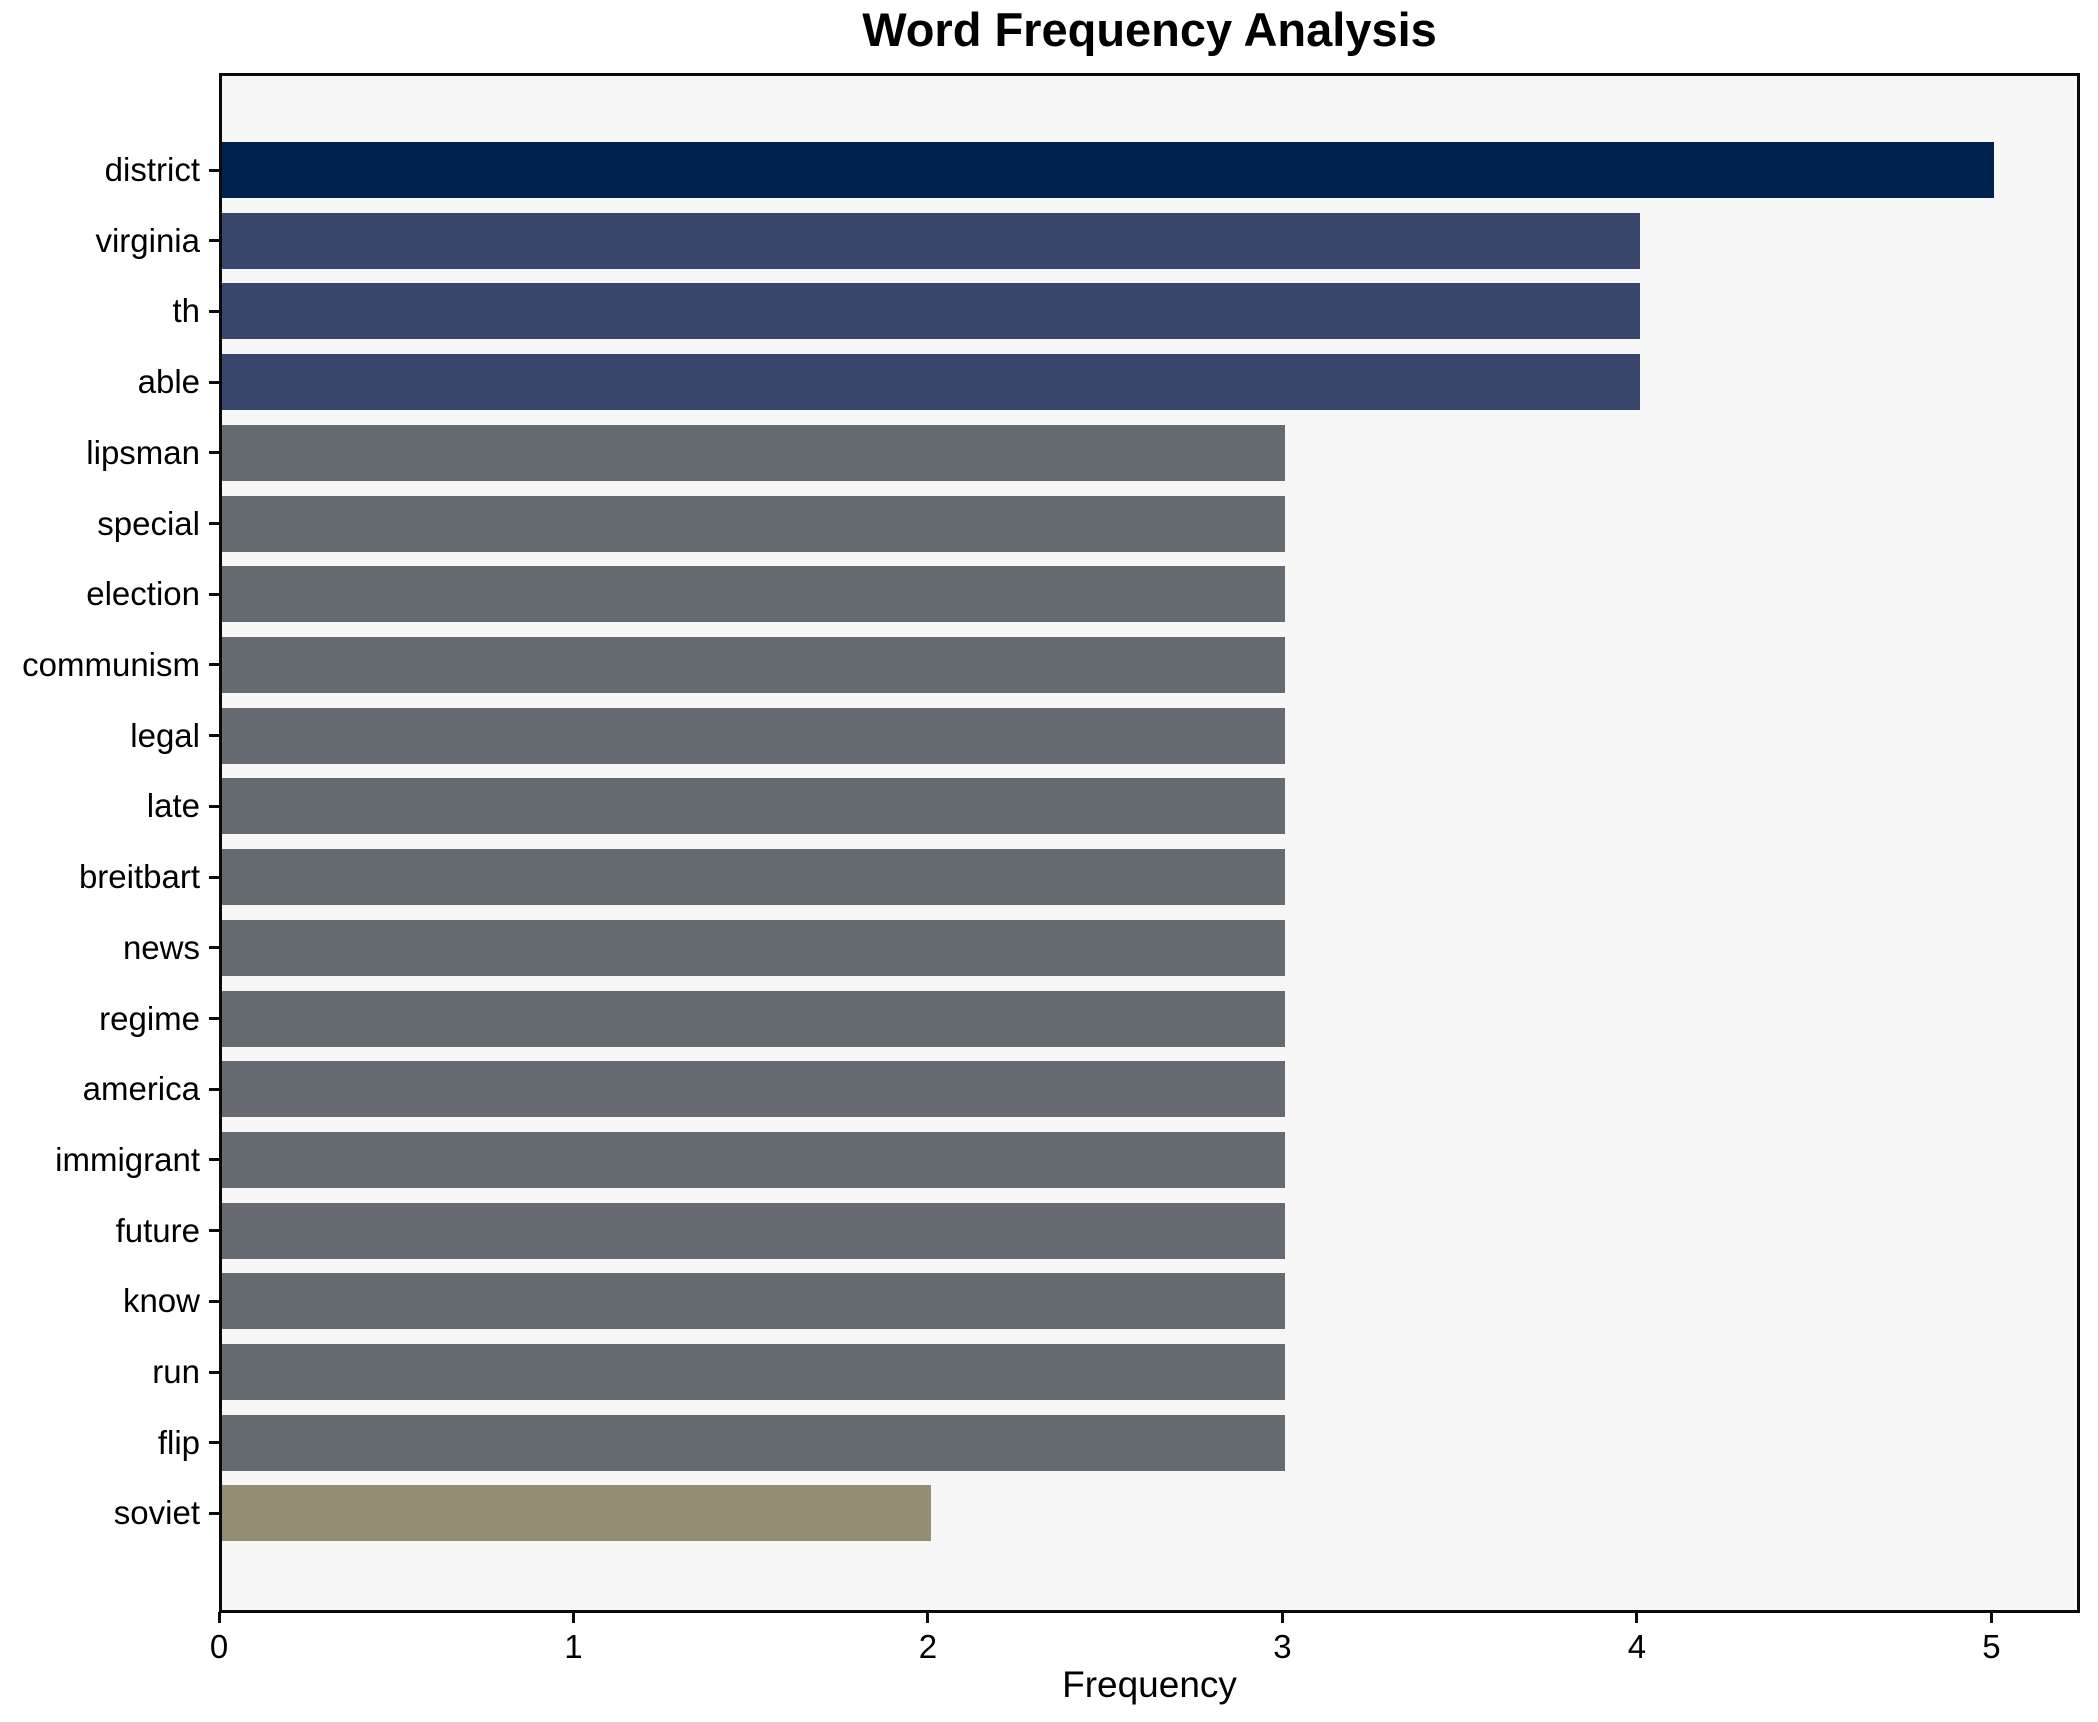 This screenshot has width=2098, height=1722. Describe the element at coordinates (931, 240) in the screenshot. I see `bar-virginia` at that location.